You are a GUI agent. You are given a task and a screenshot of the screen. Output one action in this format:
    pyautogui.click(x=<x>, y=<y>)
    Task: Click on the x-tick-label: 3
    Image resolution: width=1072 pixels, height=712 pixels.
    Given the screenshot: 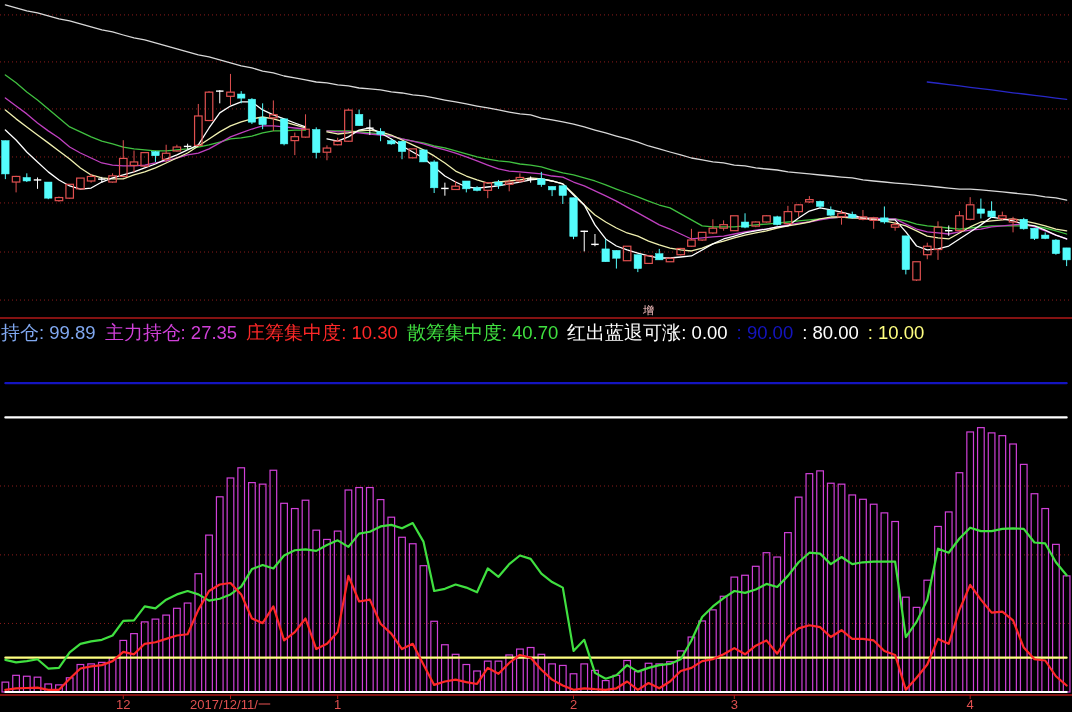 What is the action you would take?
    pyautogui.click(x=734, y=704)
    